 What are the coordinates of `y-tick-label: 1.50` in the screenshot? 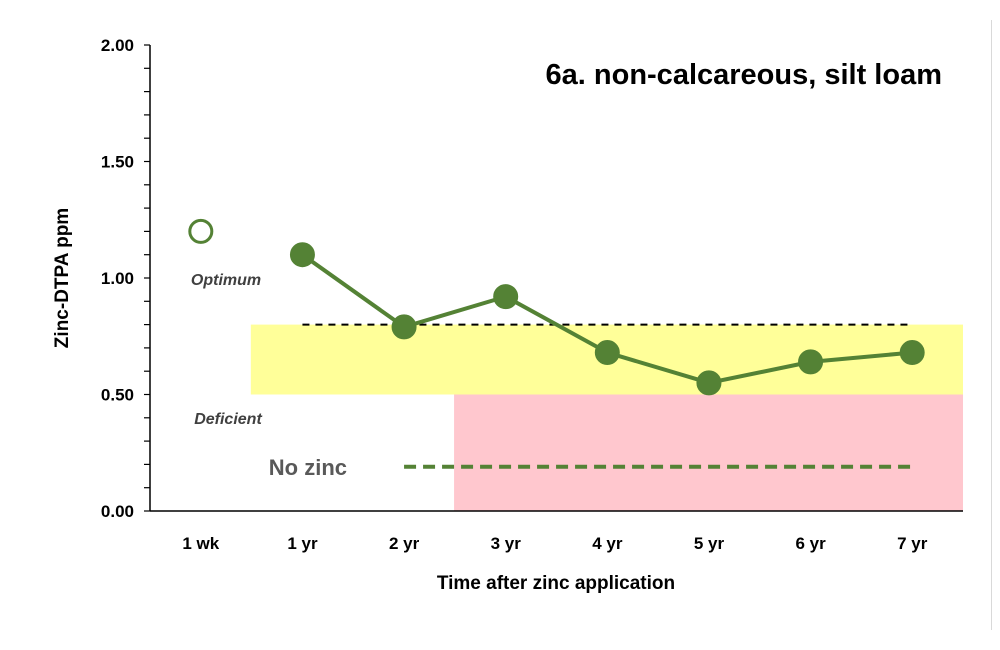 It's located at (117, 162).